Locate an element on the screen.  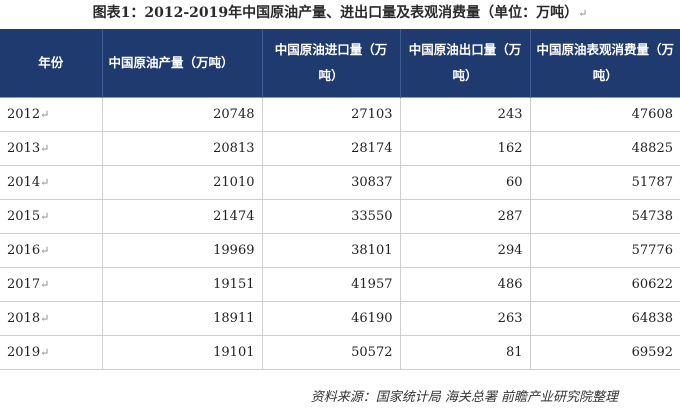
cell-production: 20813 is located at coordinates (182, 148).